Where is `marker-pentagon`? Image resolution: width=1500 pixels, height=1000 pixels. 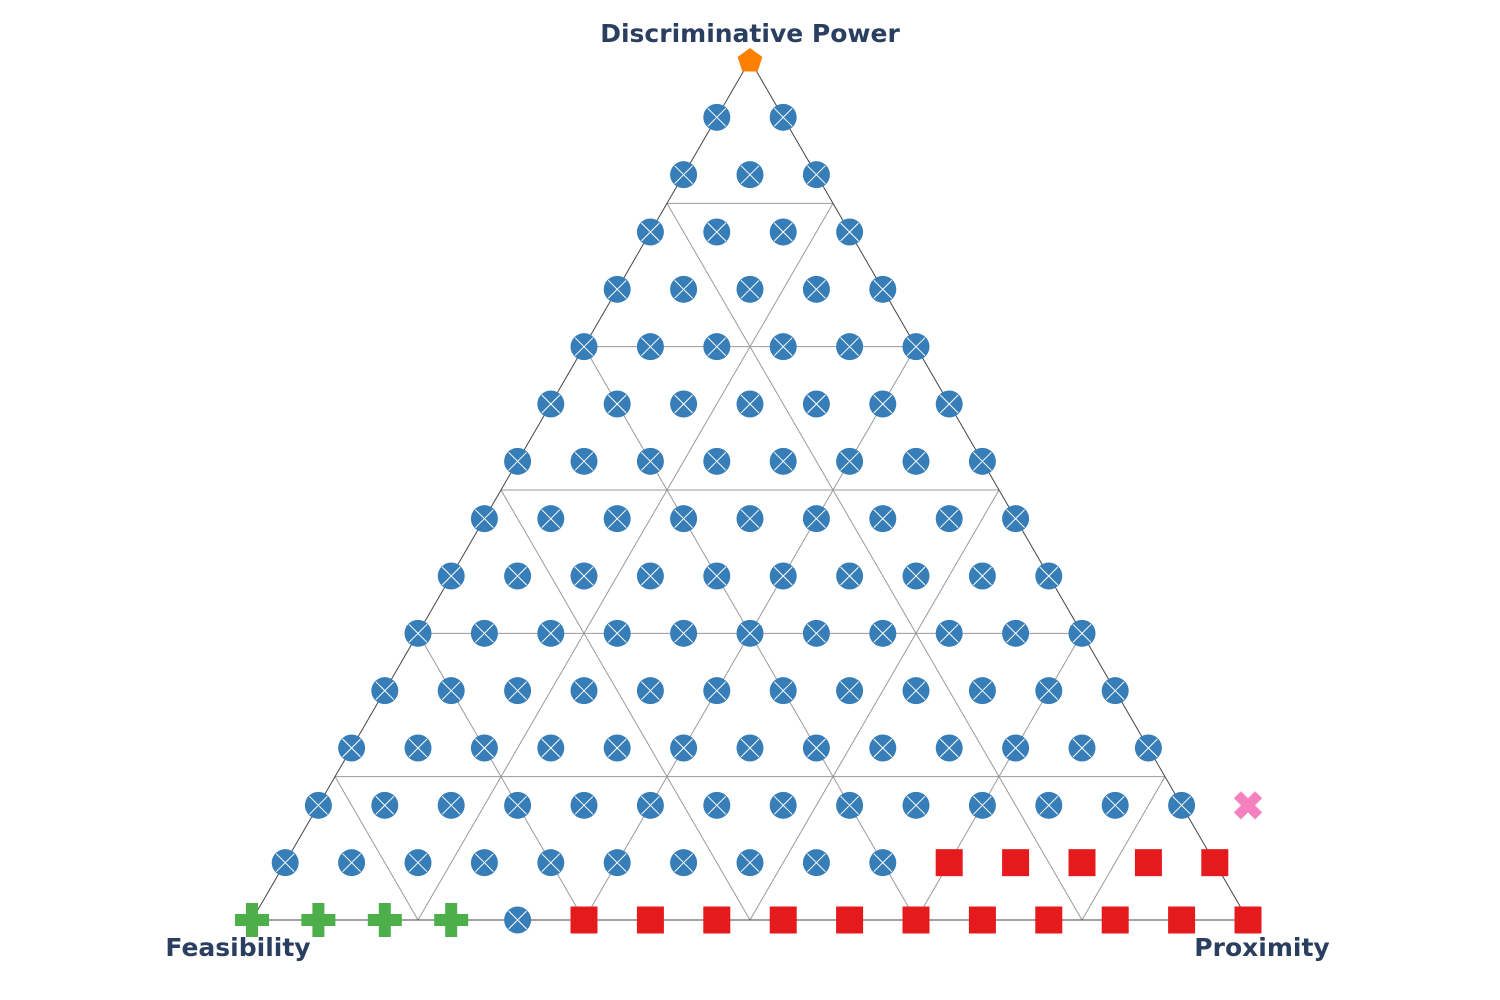
marker-pentagon is located at coordinates (750, 60).